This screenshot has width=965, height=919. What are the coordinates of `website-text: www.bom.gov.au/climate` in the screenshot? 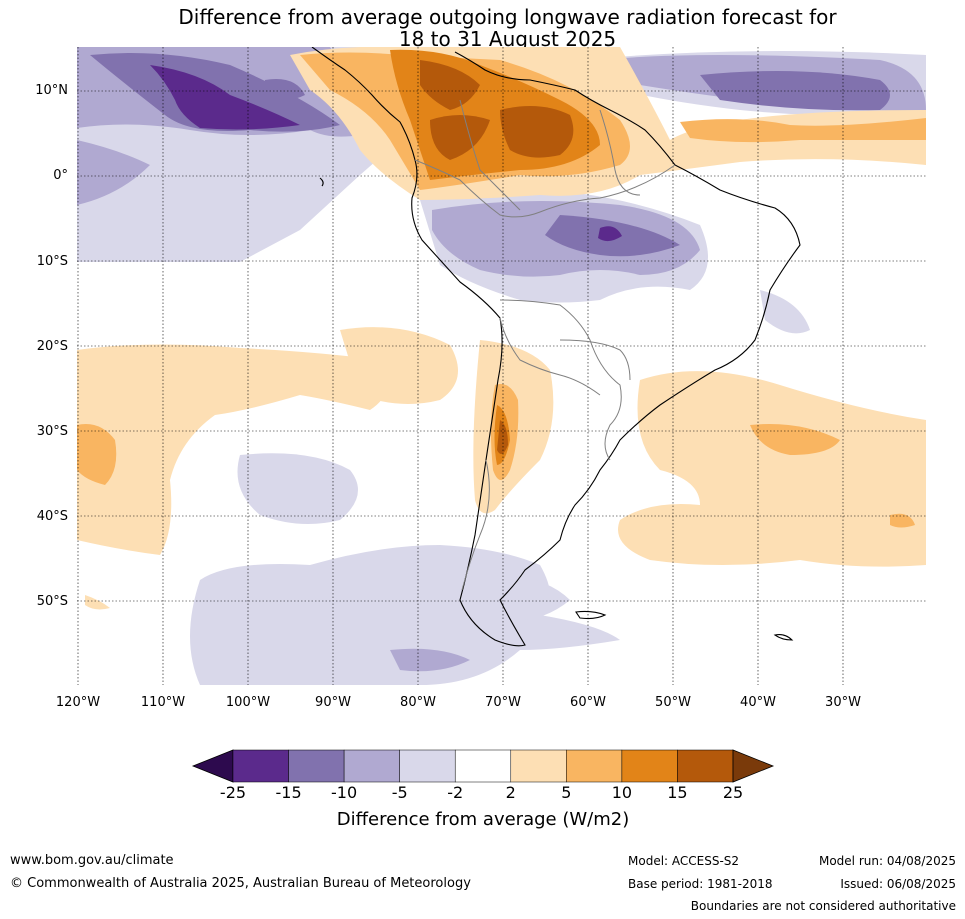 It's located at (92, 860).